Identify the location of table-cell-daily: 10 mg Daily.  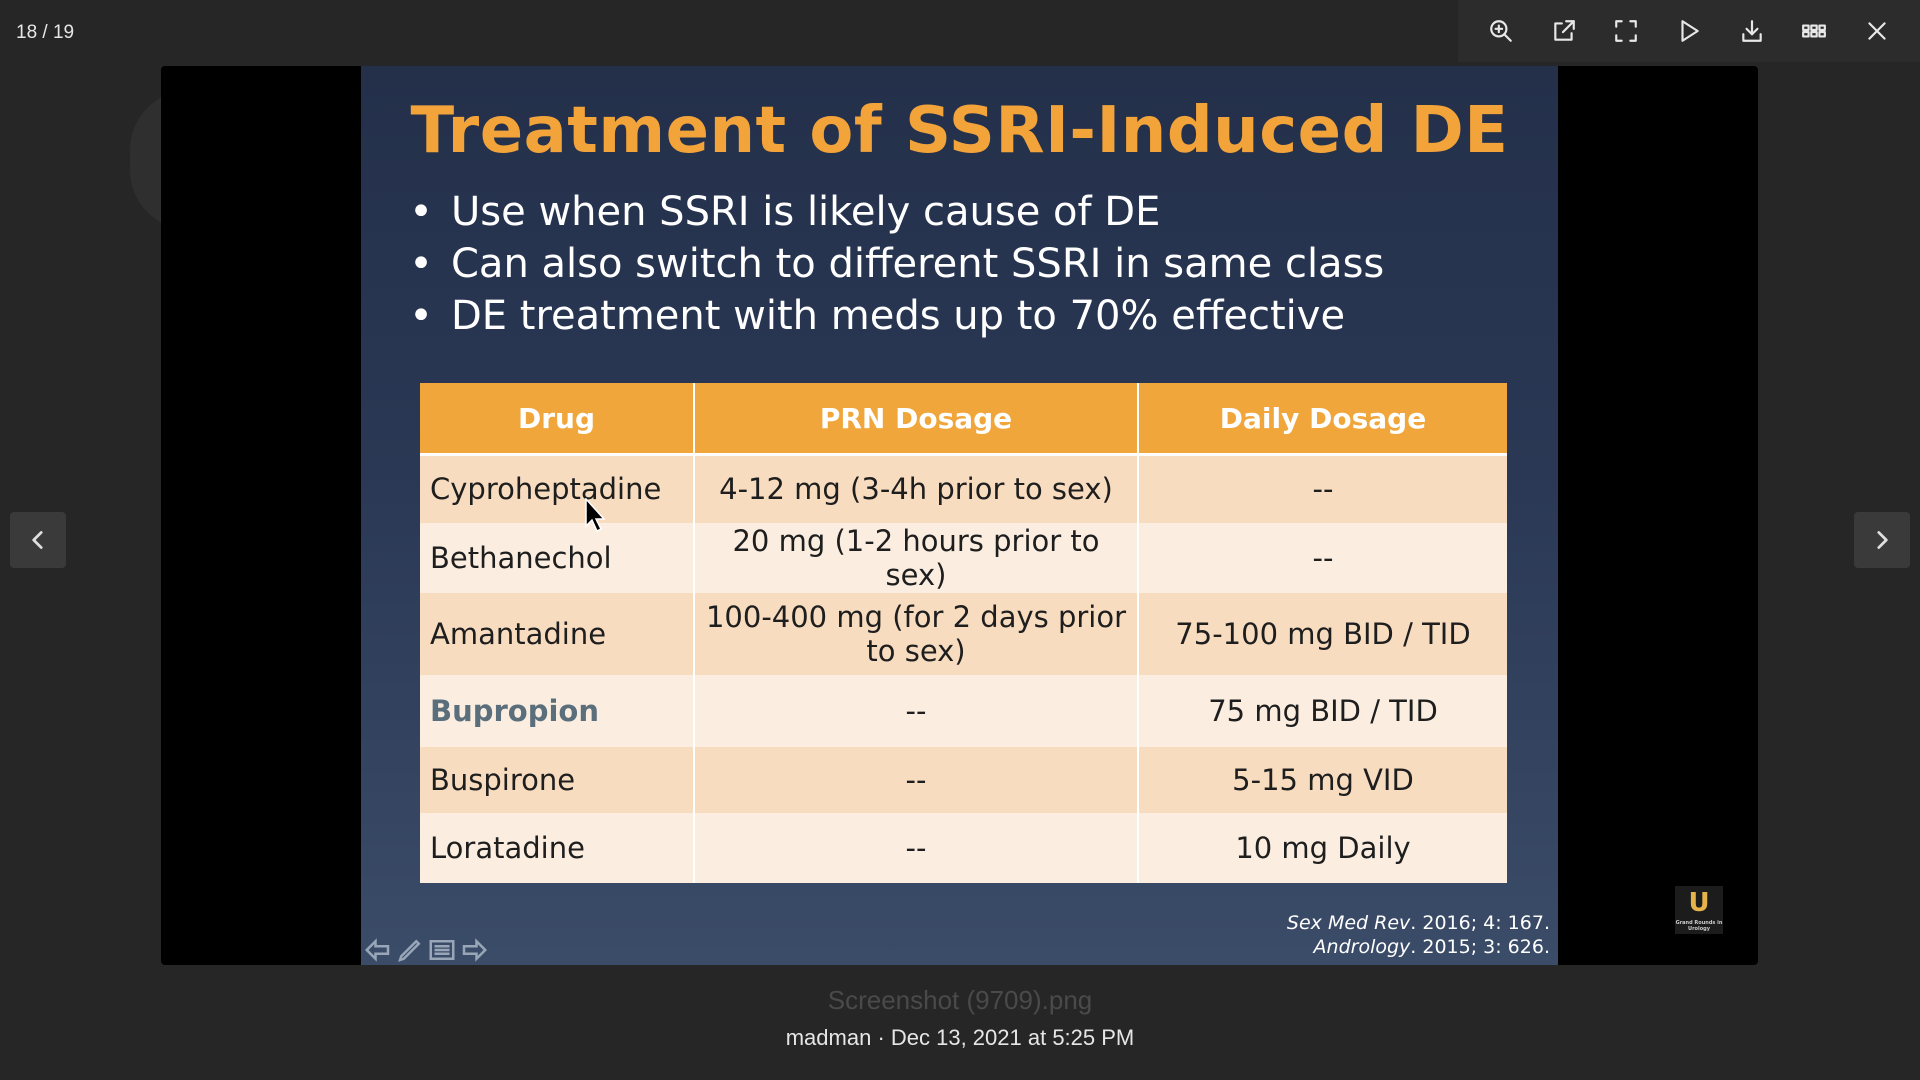
(1322, 847).